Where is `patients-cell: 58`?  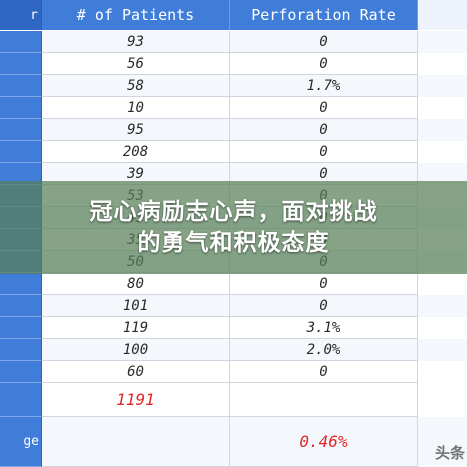 patients-cell: 58 is located at coordinates (136, 86).